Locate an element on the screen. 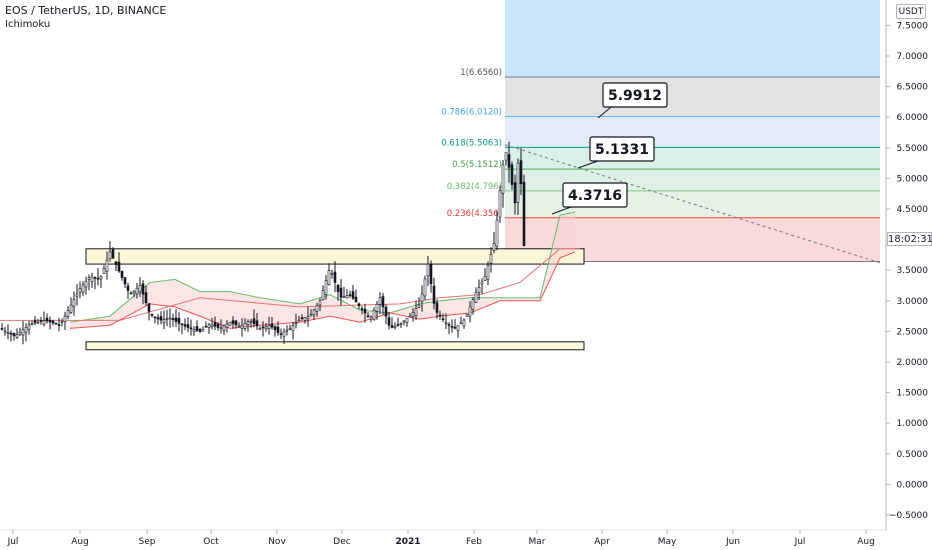 This screenshot has height=550, width=932. callout-value: 4.3716 is located at coordinates (595, 196).